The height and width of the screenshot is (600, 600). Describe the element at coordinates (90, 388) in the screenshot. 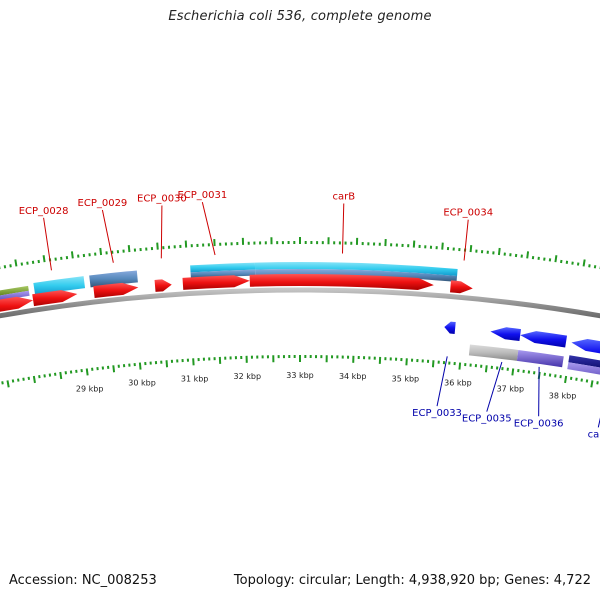

I see `kbp-tick-label: 29 kbp` at that location.